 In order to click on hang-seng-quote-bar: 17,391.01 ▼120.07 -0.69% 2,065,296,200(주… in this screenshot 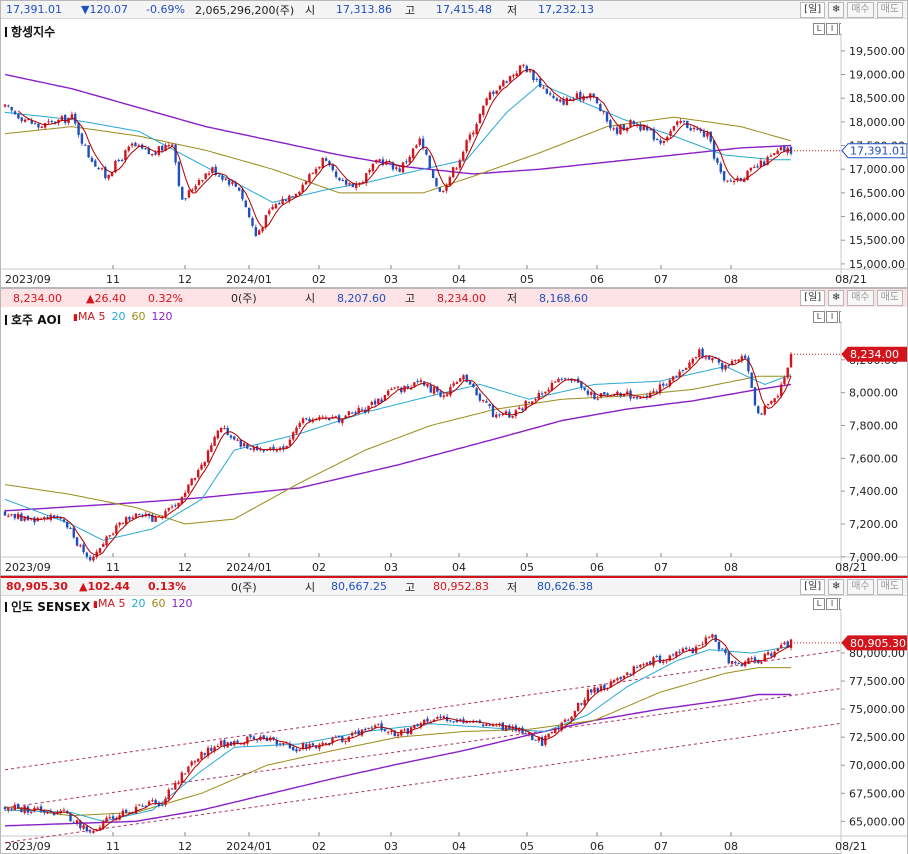, I will do `click(454, 10)`.